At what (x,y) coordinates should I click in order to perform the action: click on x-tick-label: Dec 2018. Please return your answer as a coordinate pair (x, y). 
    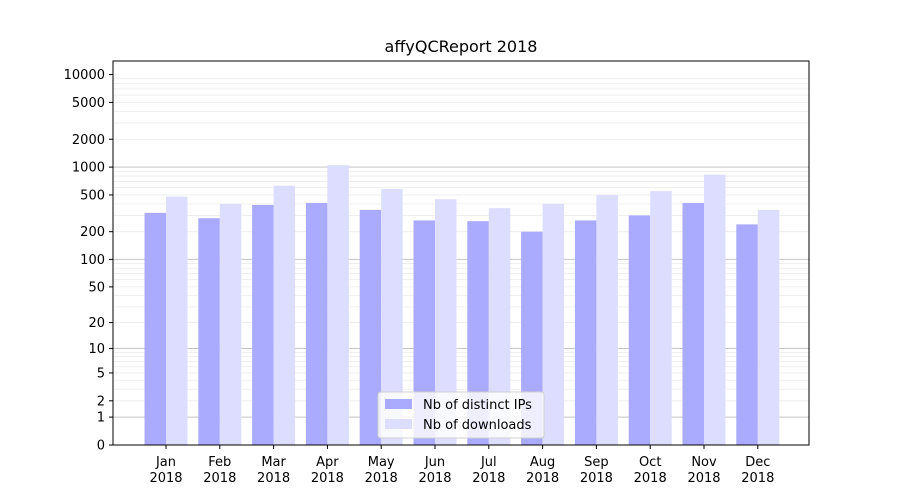
    Looking at the image, I should click on (757, 470).